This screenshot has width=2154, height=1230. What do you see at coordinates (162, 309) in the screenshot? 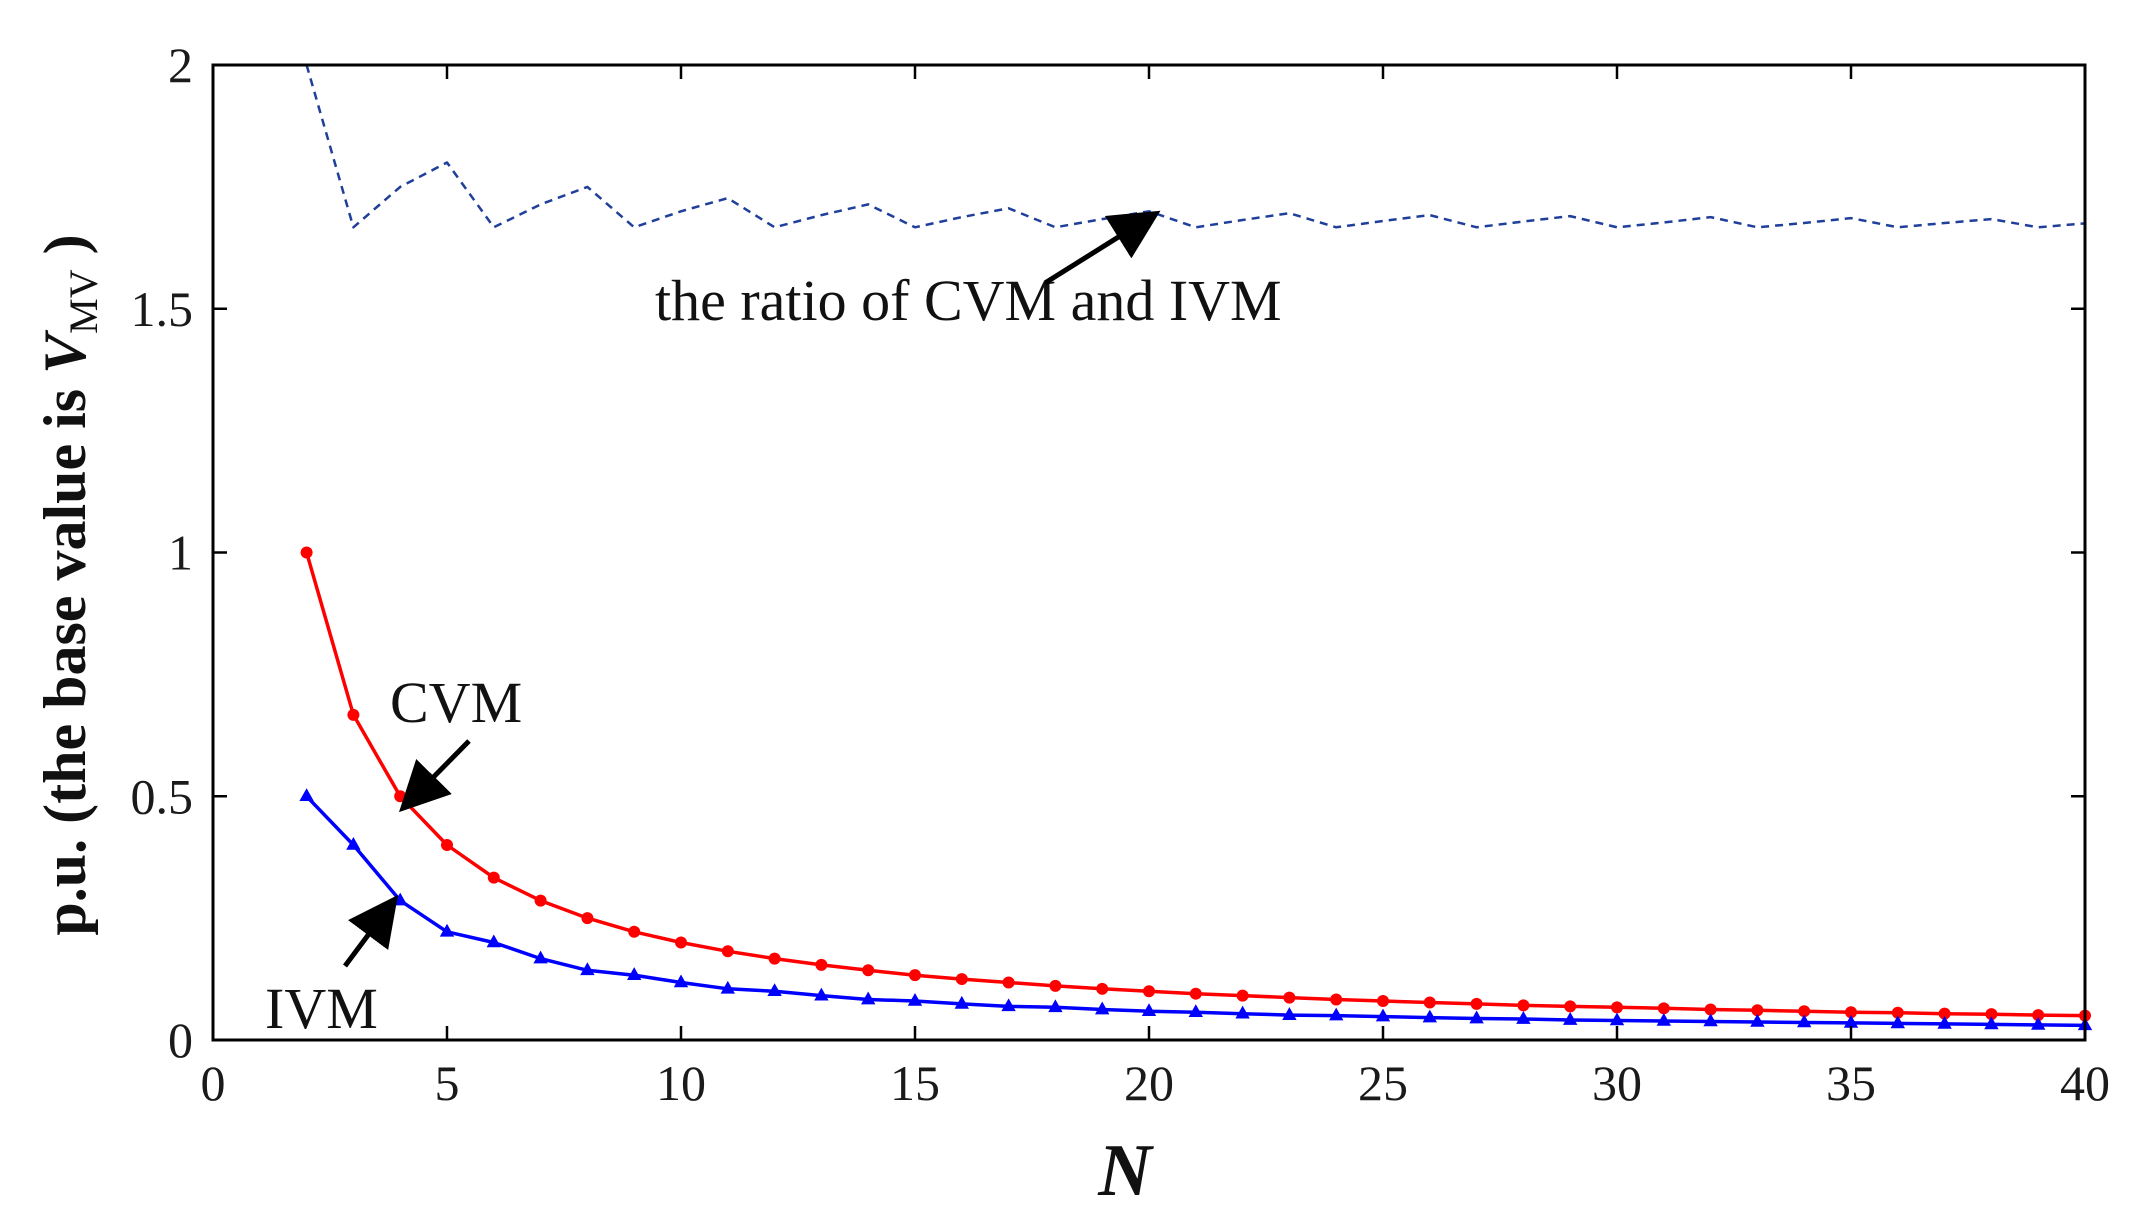
I see `y-tick-label: 1.5` at bounding box center [162, 309].